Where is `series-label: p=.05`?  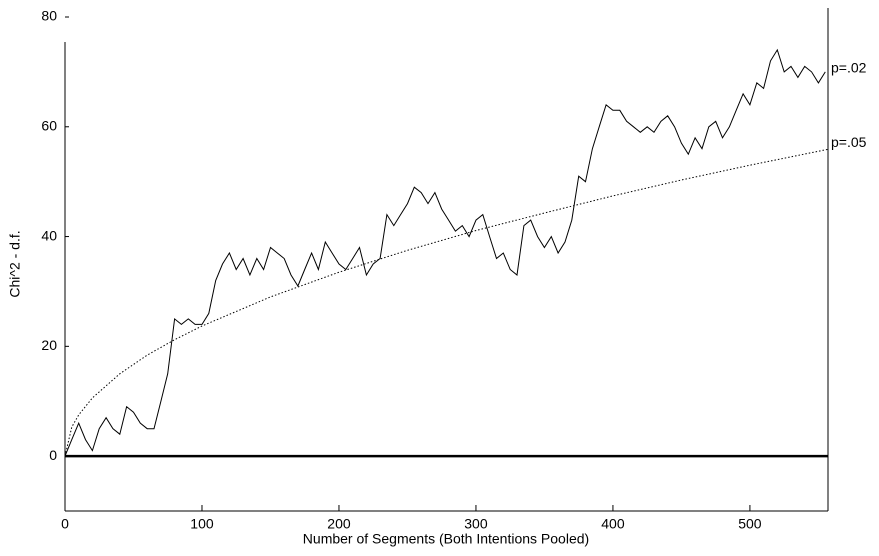
series-label: p=.05 is located at coordinates (849, 142).